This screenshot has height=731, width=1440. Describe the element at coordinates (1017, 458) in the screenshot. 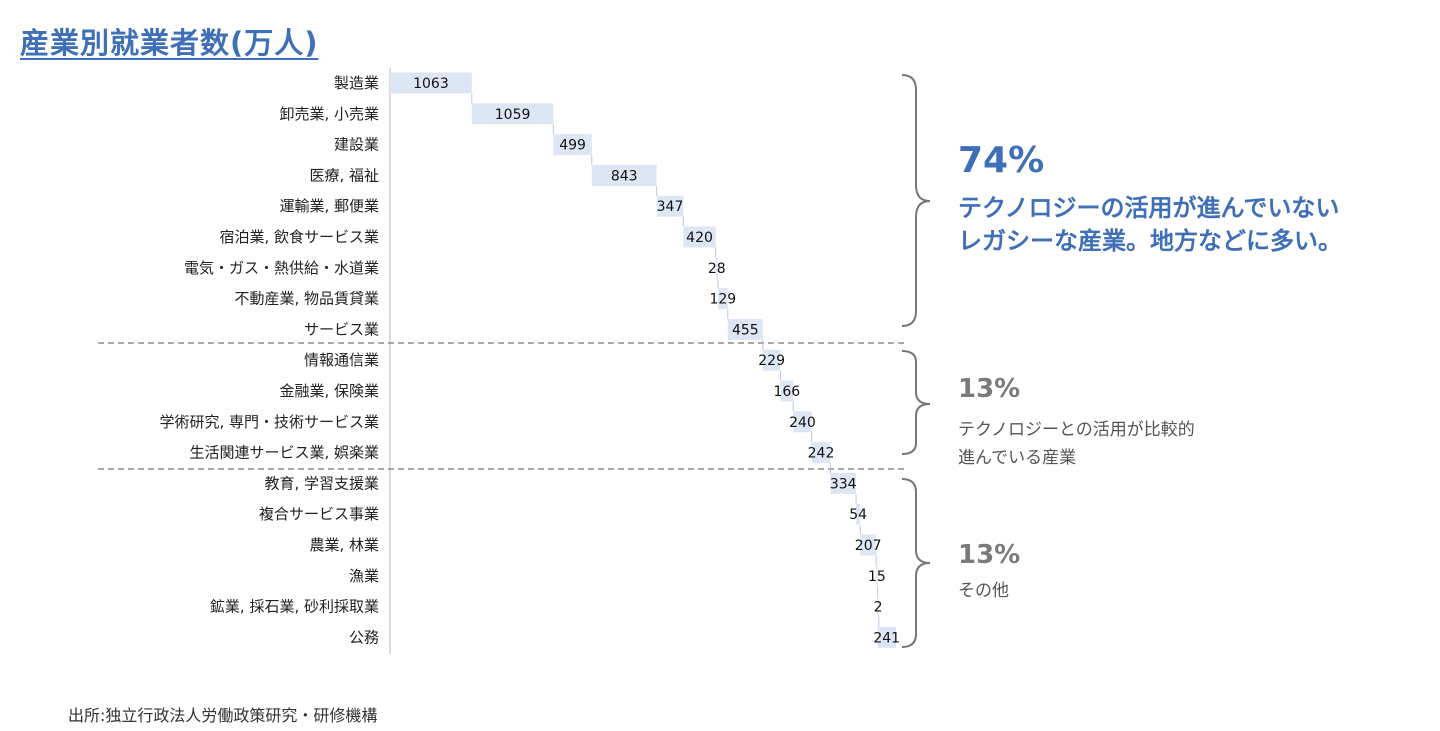

I see `group-2-line-2: 進んでいる産業` at that location.